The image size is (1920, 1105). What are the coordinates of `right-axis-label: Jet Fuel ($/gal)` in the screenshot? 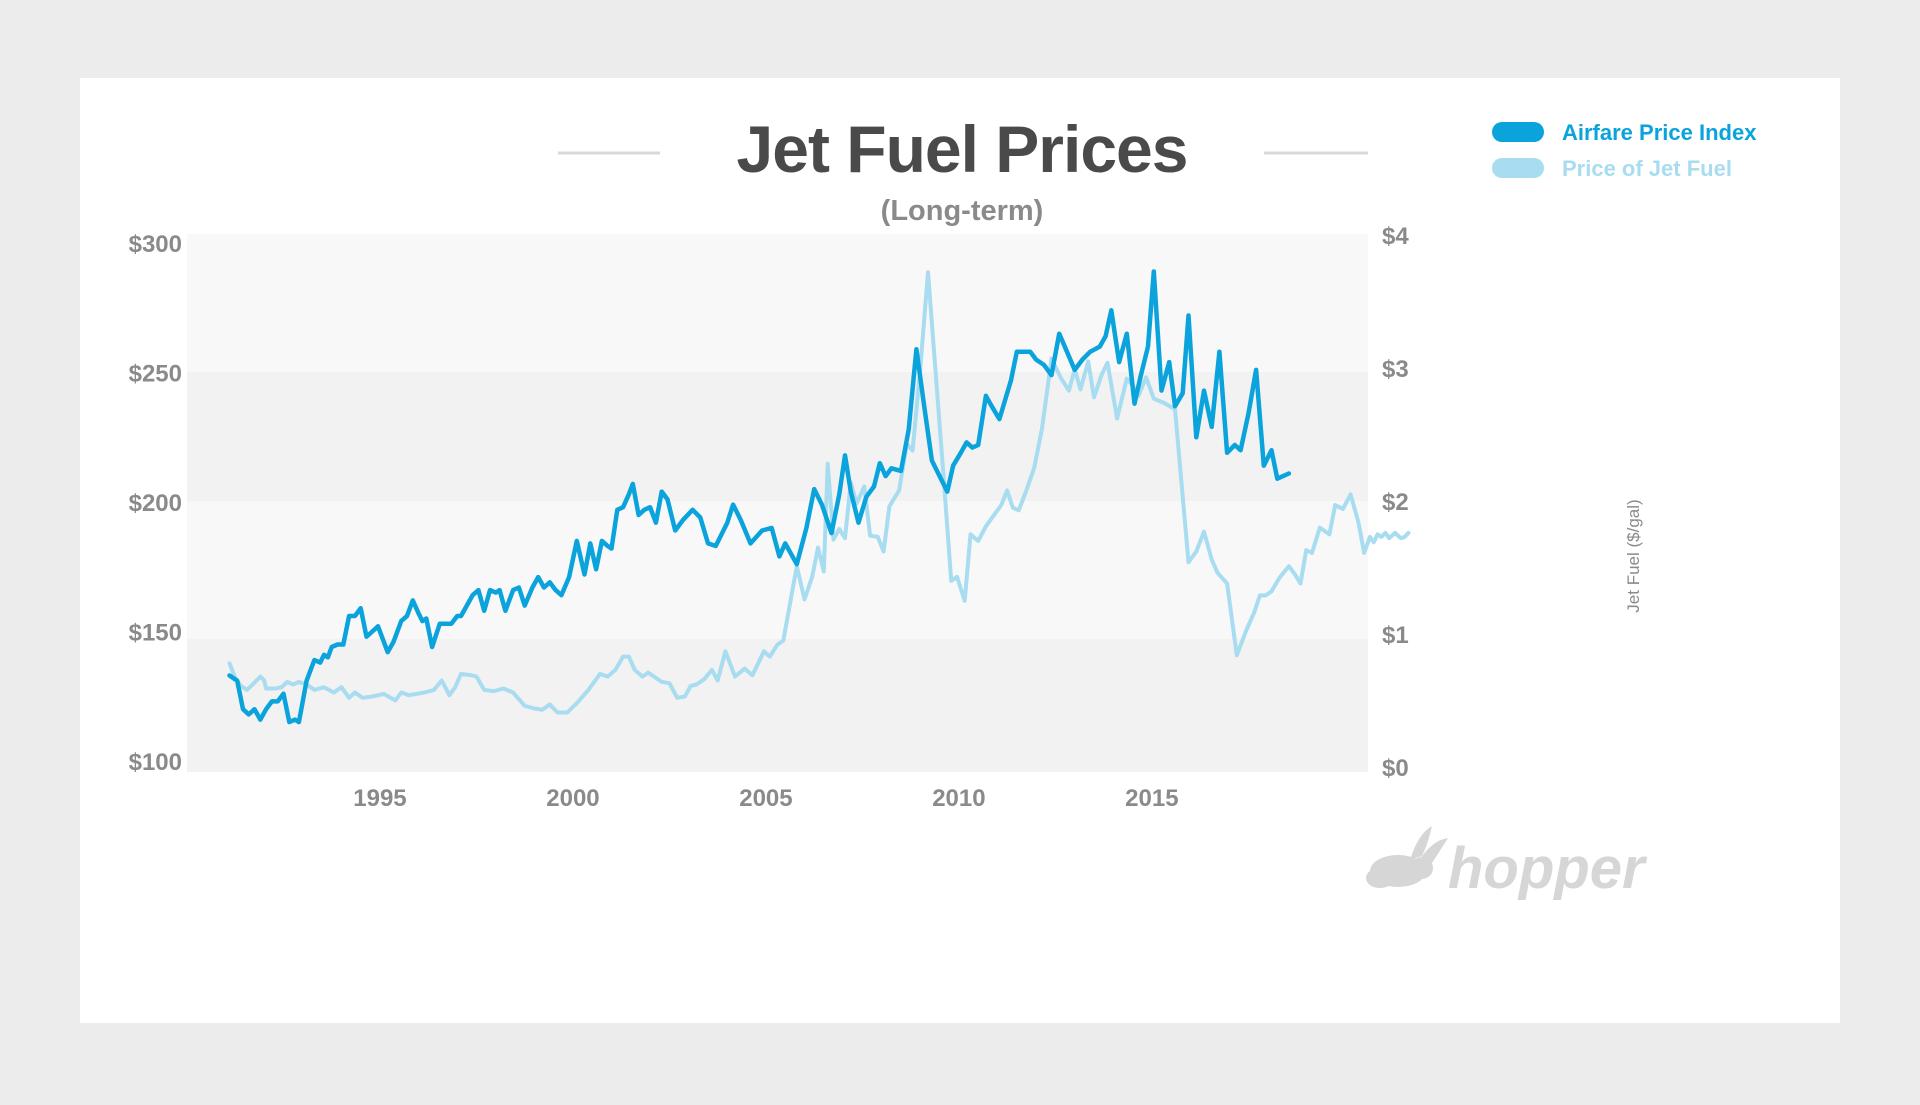 It's located at (1633, 555).